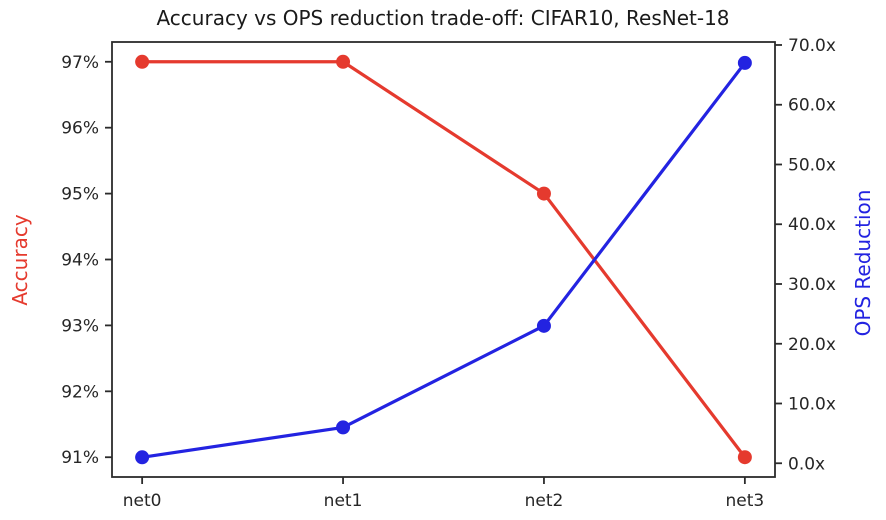 The height and width of the screenshot is (520, 886). What do you see at coordinates (806, 464) in the screenshot?
I see `right-tick-label: 0.0x` at bounding box center [806, 464].